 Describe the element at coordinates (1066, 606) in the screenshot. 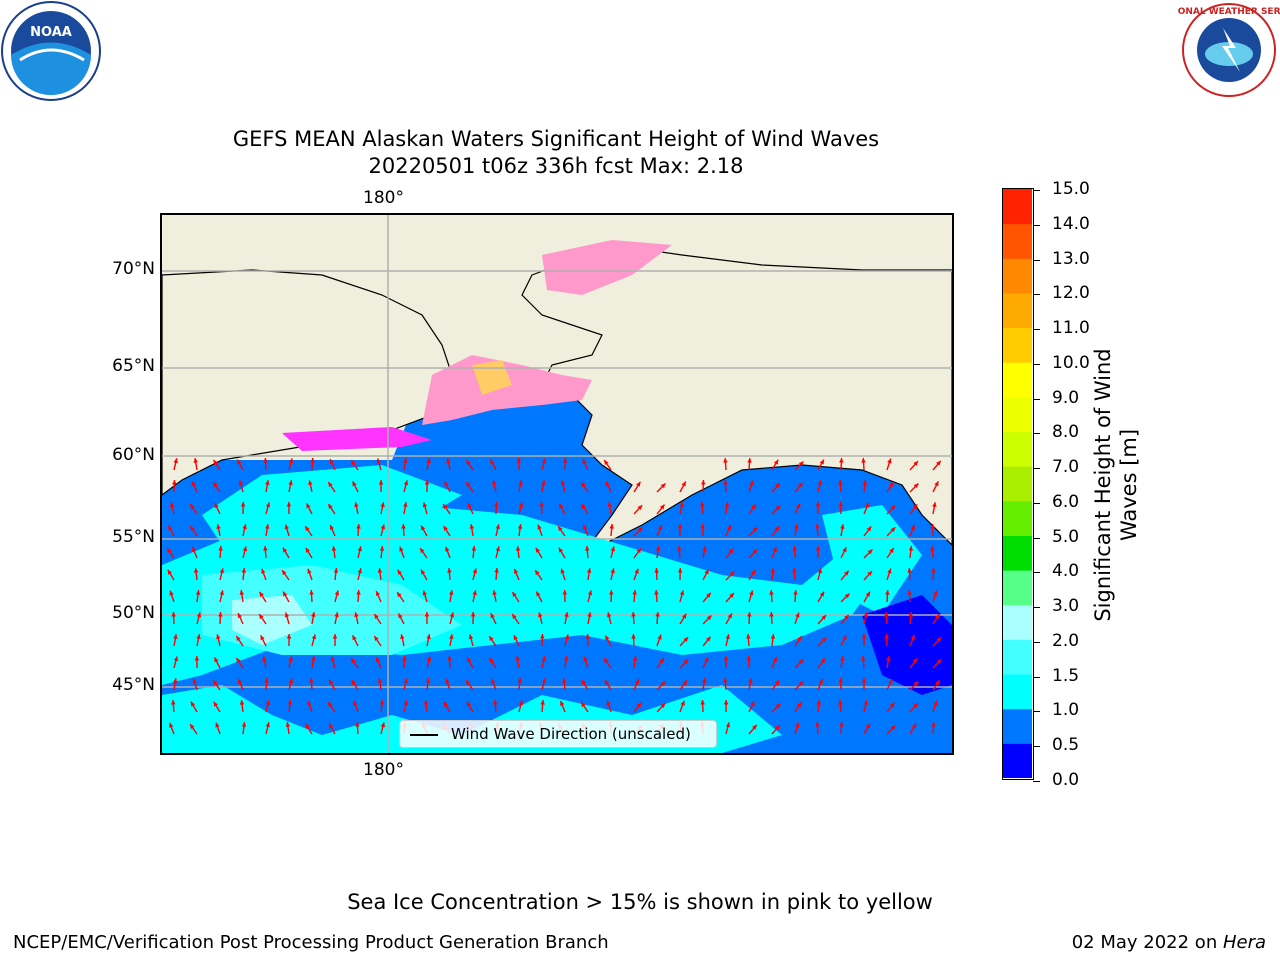

I see `colorbar-tick-label: 3.0` at that location.